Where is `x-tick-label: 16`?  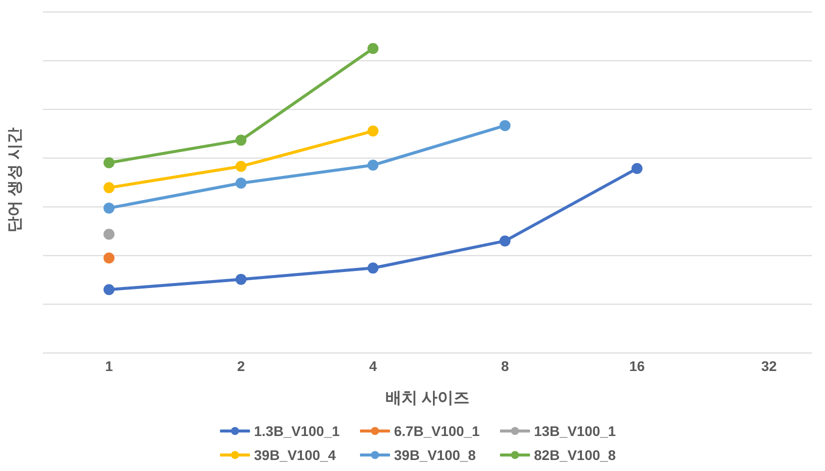 x-tick-label: 16 is located at coordinates (637, 366).